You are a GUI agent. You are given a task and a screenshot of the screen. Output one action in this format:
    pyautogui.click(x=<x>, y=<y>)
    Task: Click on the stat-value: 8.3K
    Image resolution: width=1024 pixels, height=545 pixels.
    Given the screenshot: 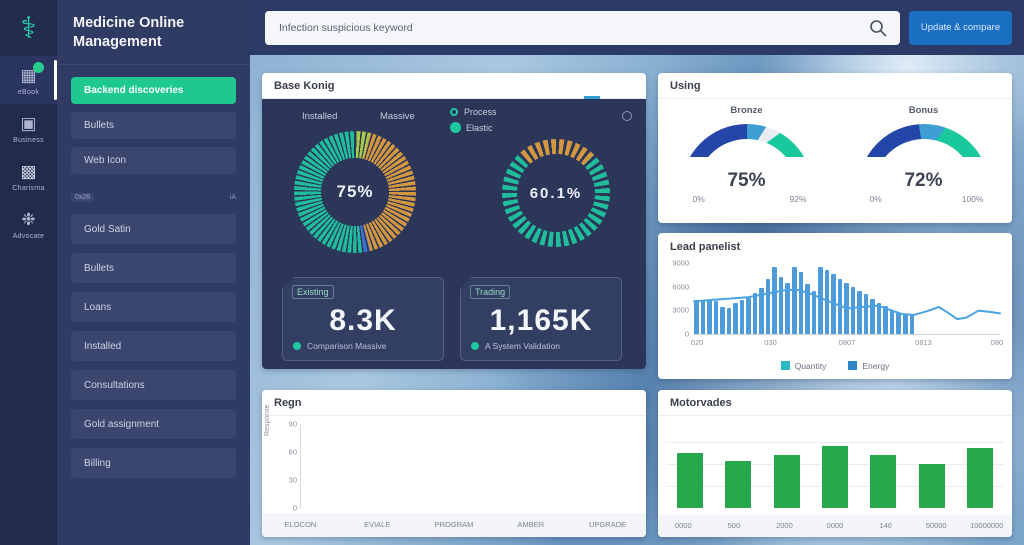 What is the action you would take?
    pyautogui.click(x=363, y=320)
    